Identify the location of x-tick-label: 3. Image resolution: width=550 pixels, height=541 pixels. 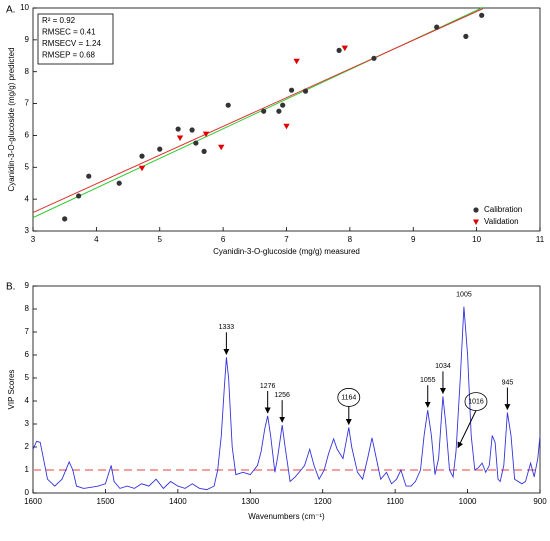
(33, 239).